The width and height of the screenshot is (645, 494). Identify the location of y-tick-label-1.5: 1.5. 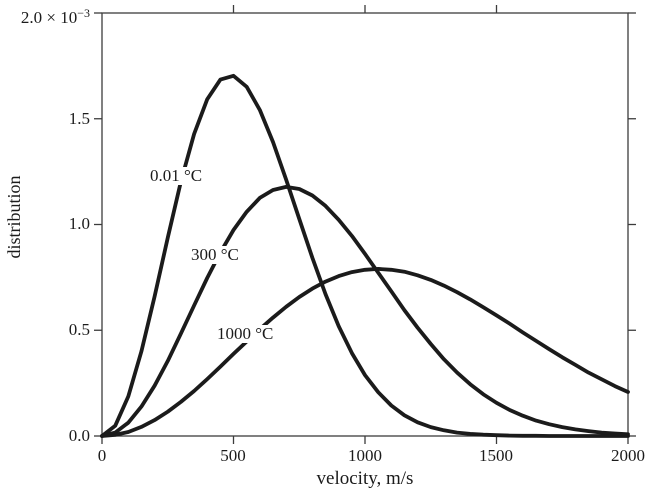
(79, 118).